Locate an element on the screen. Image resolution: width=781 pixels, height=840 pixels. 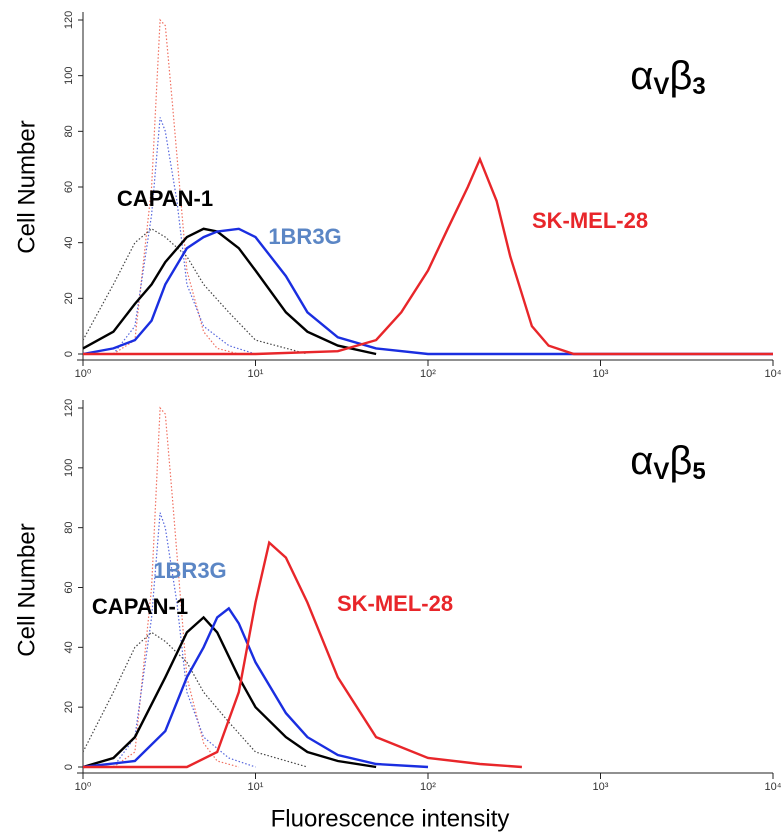
title-subscript: 5 is located at coordinates (698, 471).